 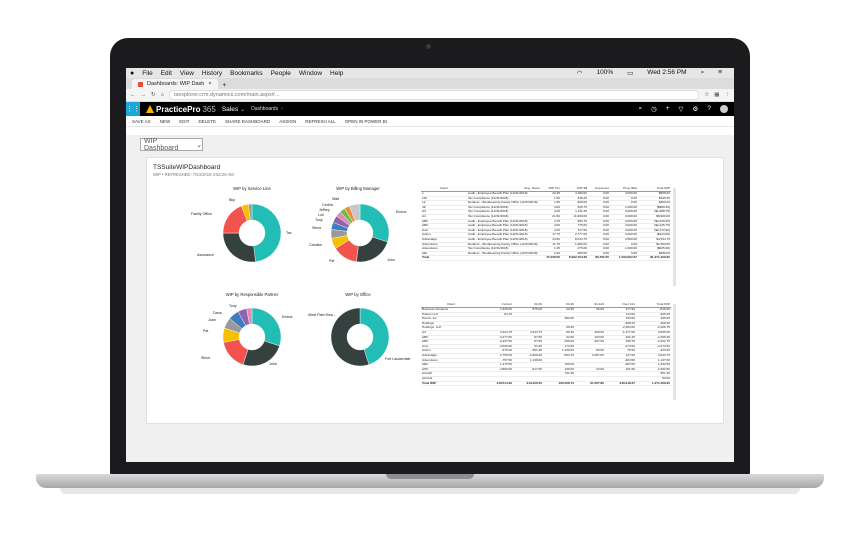 I want to click on area-sales: Sales, so click(x=230, y=109).